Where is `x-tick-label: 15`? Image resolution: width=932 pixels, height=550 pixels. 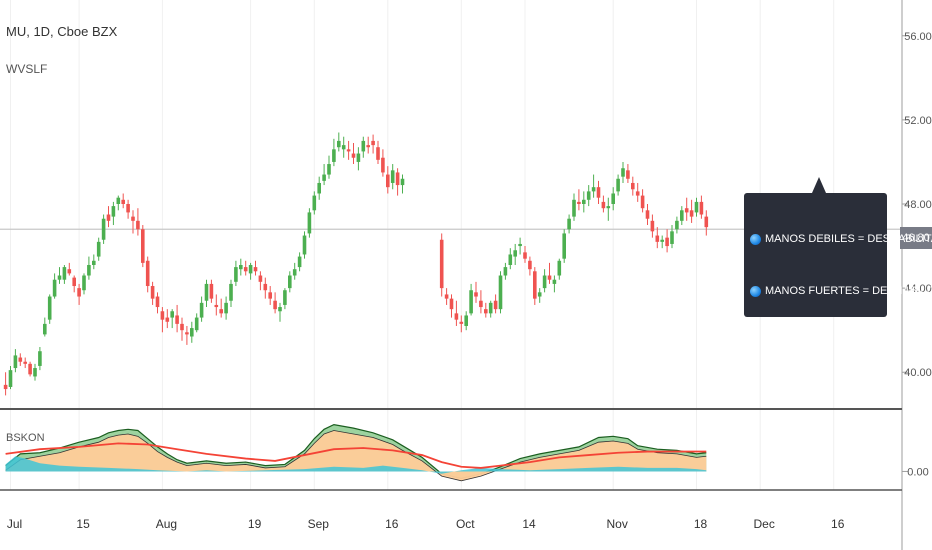 x-tick-label: 15 is located at coordinates (83, 524).